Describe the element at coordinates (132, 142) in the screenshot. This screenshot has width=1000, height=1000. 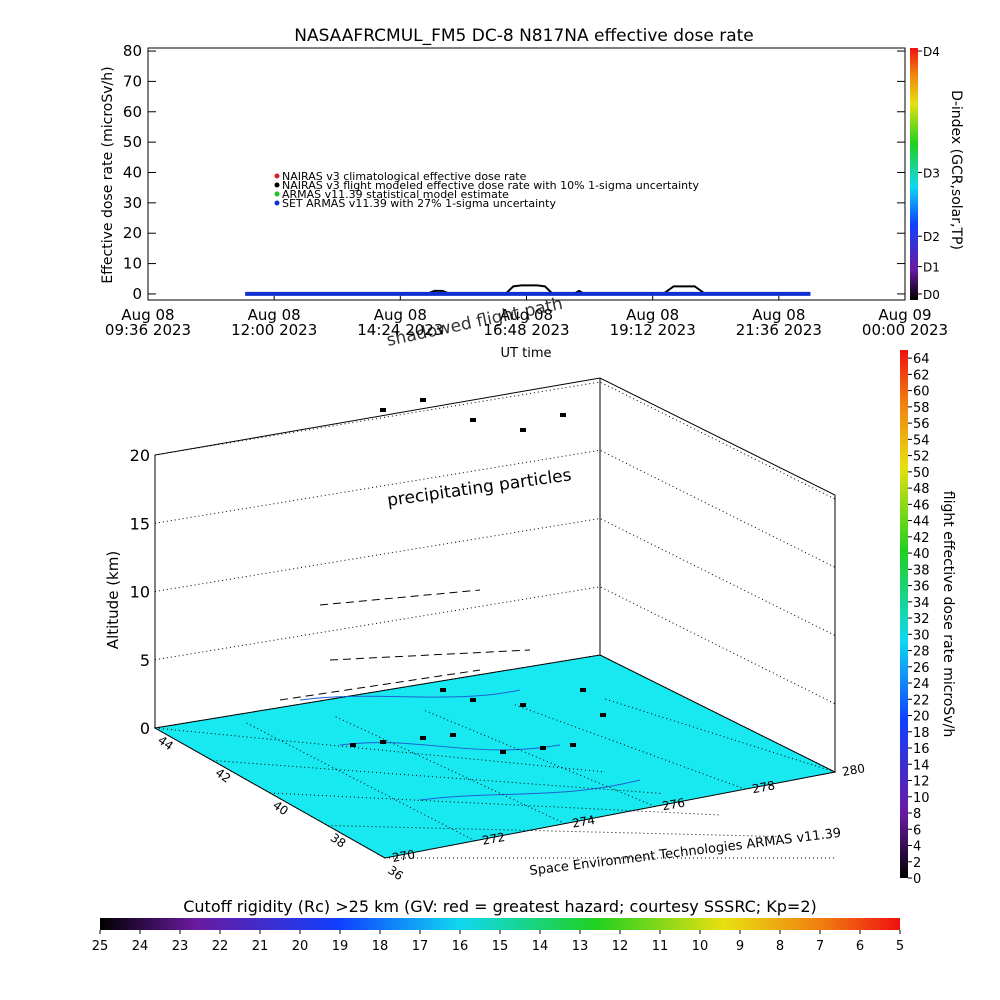
I see `y-tick-label: 50` at that location.